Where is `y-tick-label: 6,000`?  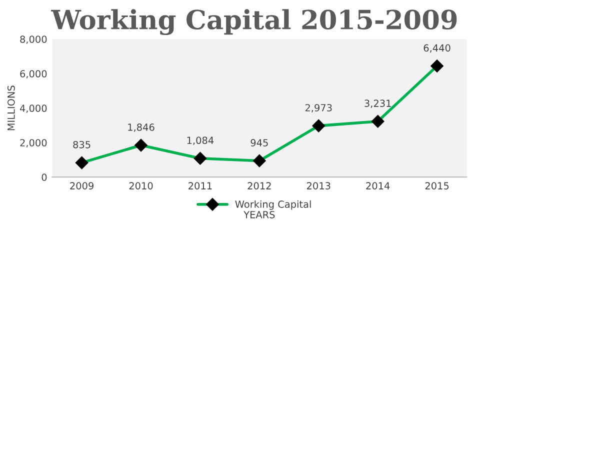 y-tick-label: 6,000 is located at coordinates (33, 74).